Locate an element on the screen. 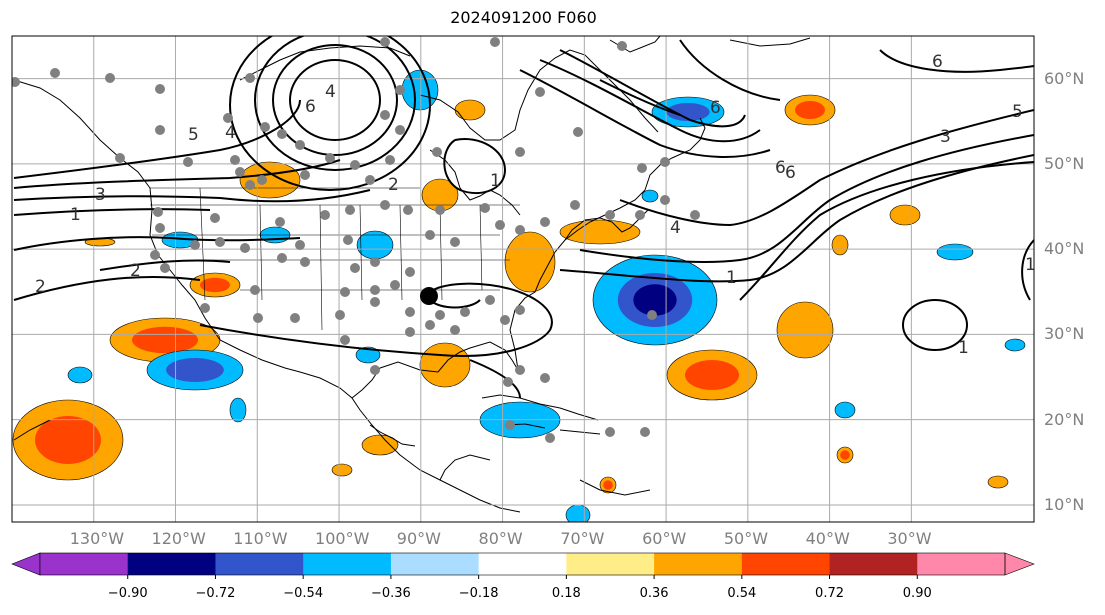  contour-label: 6 is located at coordinates (310, 107).